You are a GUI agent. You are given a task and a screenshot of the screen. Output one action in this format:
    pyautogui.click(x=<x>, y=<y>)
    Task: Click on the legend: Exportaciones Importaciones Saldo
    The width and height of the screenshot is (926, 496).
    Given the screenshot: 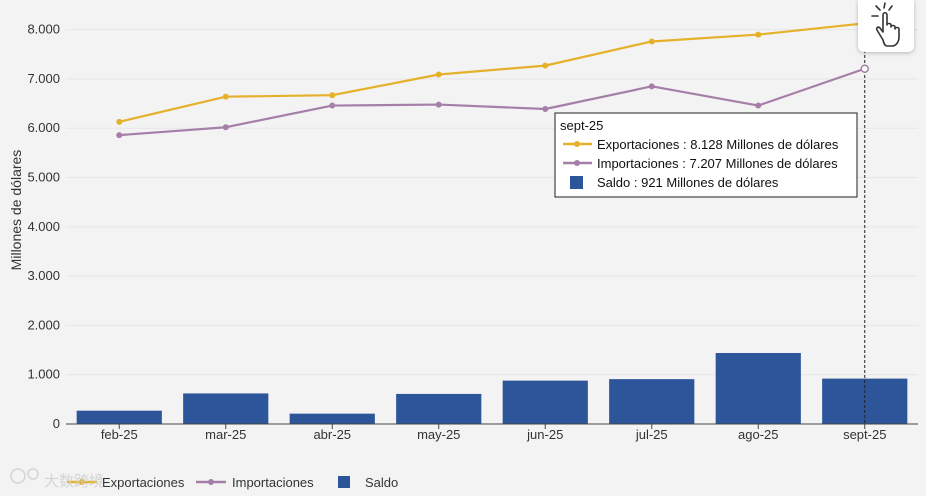 What is the action you would take?
    pyautogui.click(x=232, y=482)
    